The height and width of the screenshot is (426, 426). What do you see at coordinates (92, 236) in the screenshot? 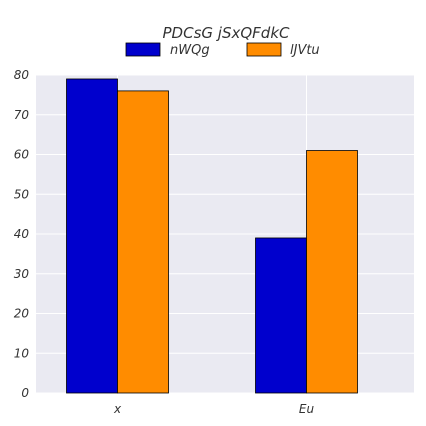
I see `bar-nWQg-x` at bounding box center [92, 236].